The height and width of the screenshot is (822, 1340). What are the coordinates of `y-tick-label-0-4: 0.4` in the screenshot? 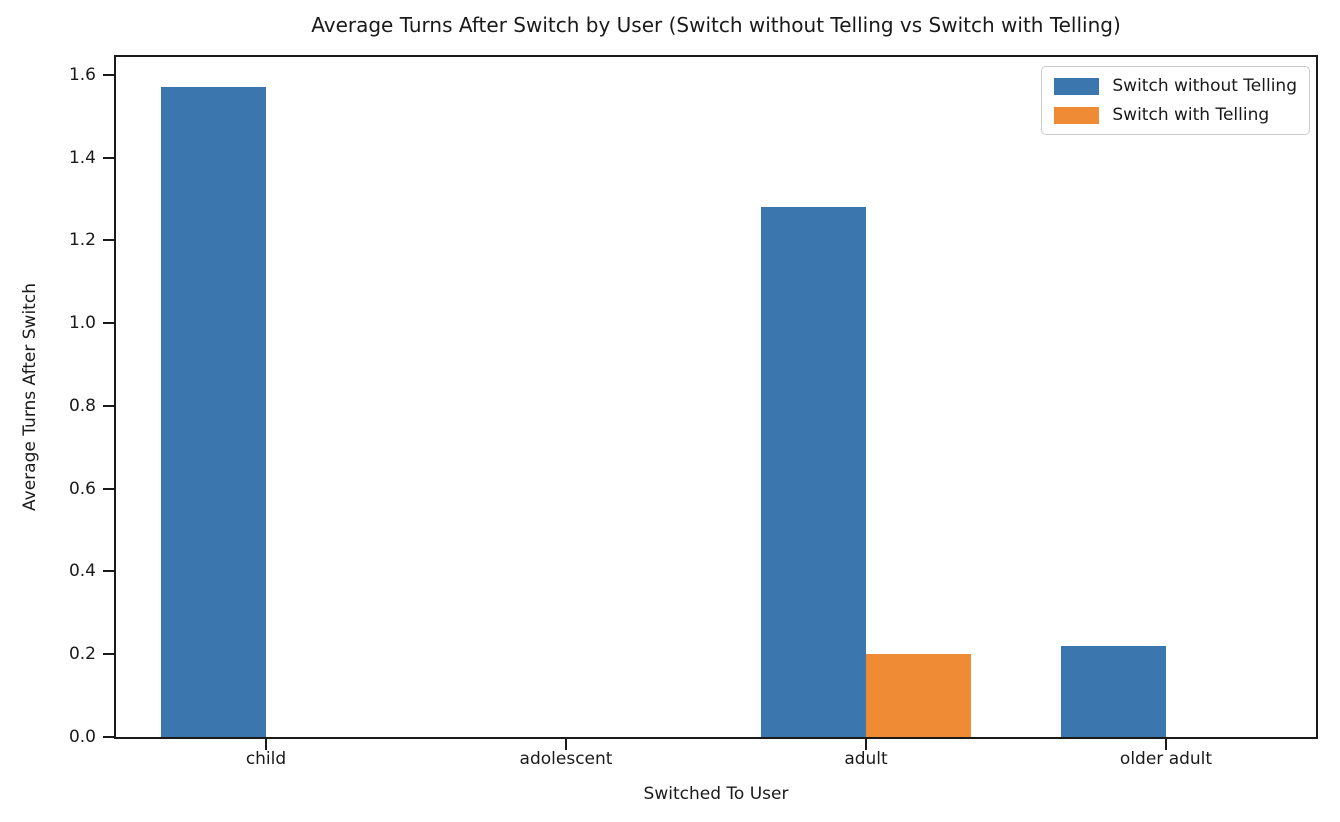 It's located at (82, 571).